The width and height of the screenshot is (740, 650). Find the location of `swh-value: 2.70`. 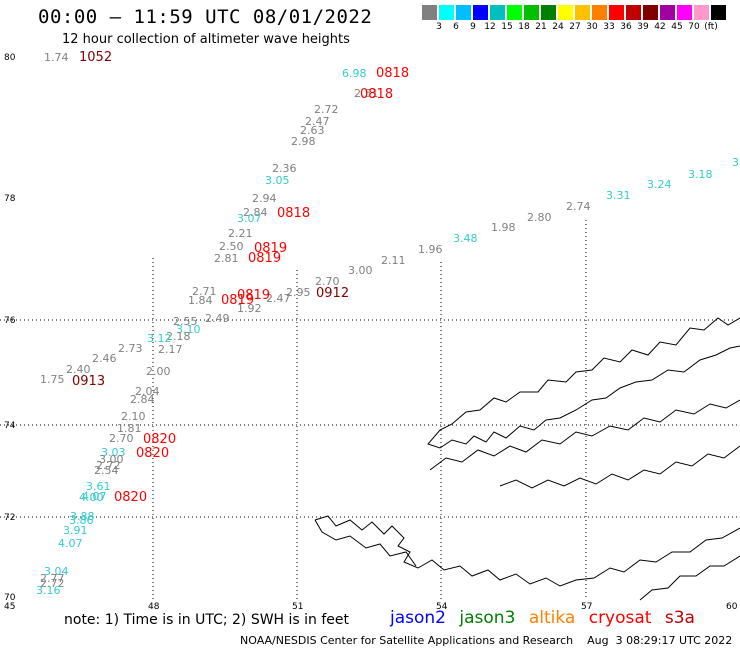

swh-value: 2.70 is located at coordinates (121, 438).